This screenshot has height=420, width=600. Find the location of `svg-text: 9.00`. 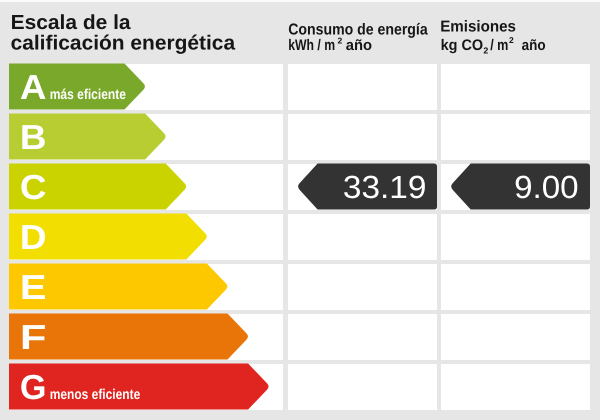

svg-text: 9.00 is located at coordinates (546, 187).